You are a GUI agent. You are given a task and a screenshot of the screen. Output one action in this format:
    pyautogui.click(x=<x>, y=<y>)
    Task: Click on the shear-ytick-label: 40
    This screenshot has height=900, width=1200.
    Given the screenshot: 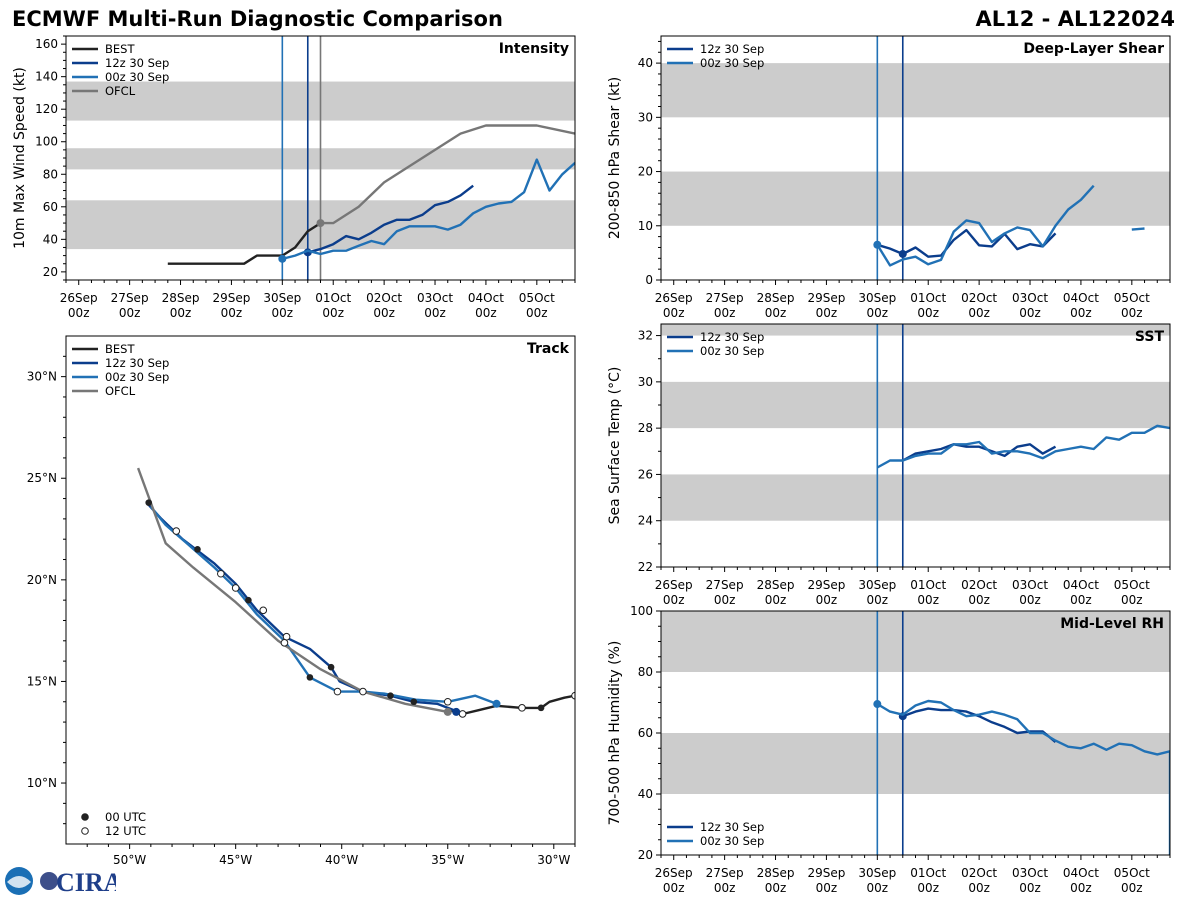 What is the action you would take?
    pyautogui.click(x=645, y=63)
    